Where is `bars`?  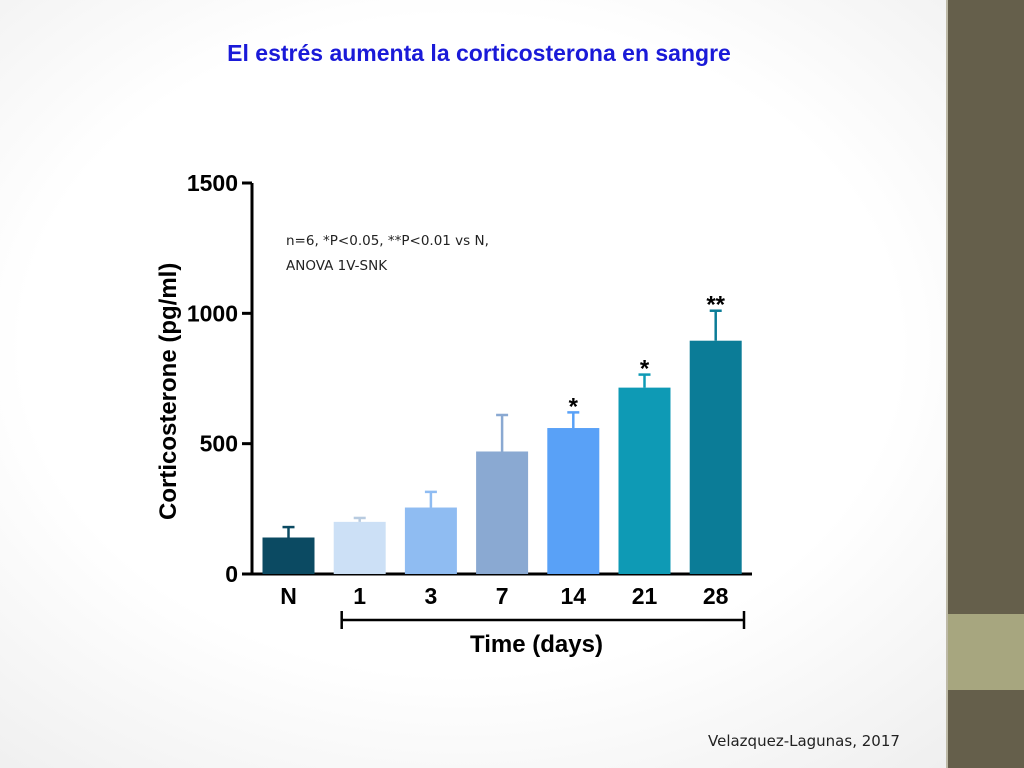
bars is located at coordinates (502, 457).